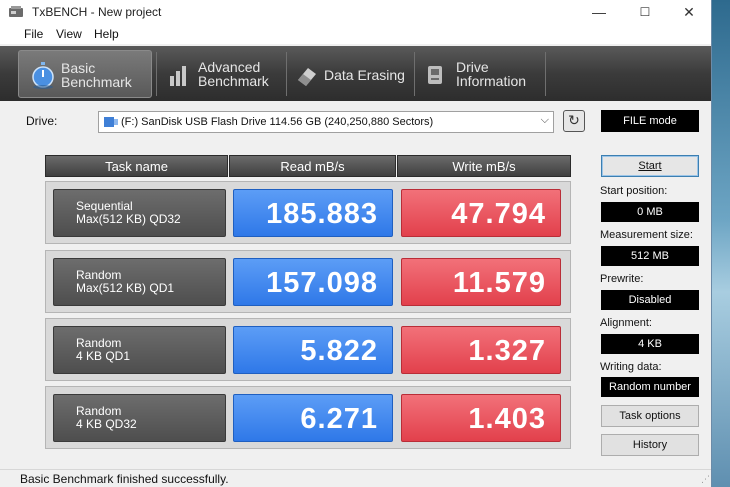 This screenshot has height=487, width=730. What do you see at coordinates (34, 34) in the screenshot?
I see `menu-file: File` at bounding box center [34, 34].